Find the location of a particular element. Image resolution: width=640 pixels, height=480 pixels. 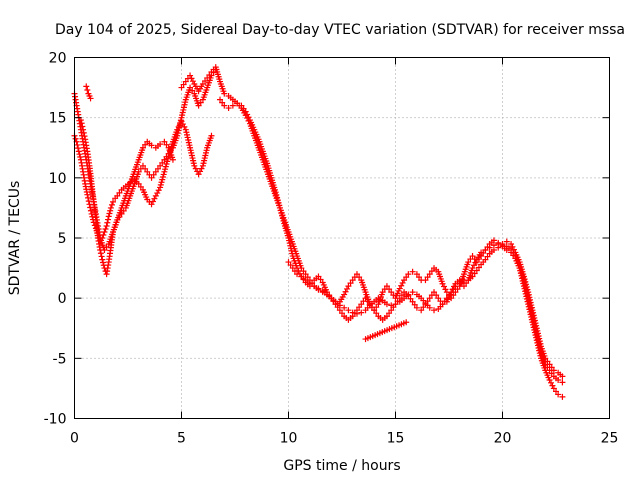

x-axis-label: GPS time / hours is located at coordinates (341, 466).